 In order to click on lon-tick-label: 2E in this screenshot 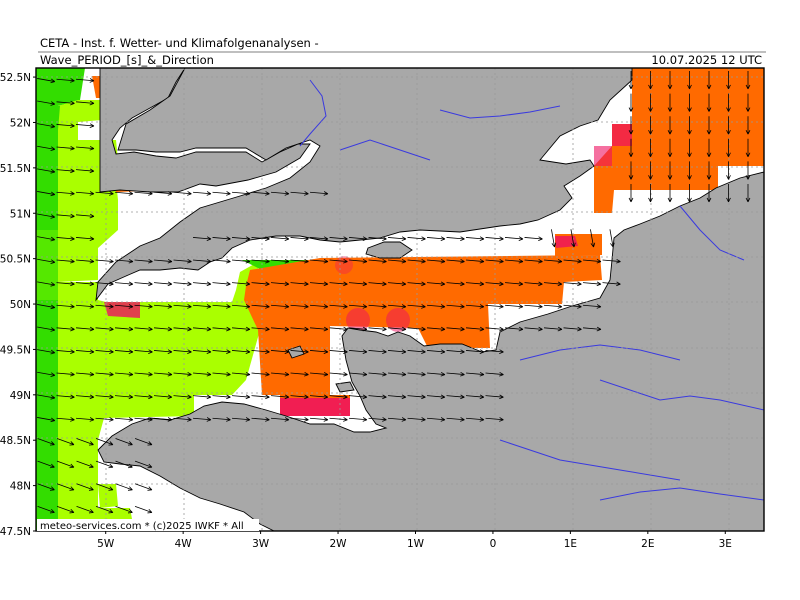, I will do `click(647, 544)`.